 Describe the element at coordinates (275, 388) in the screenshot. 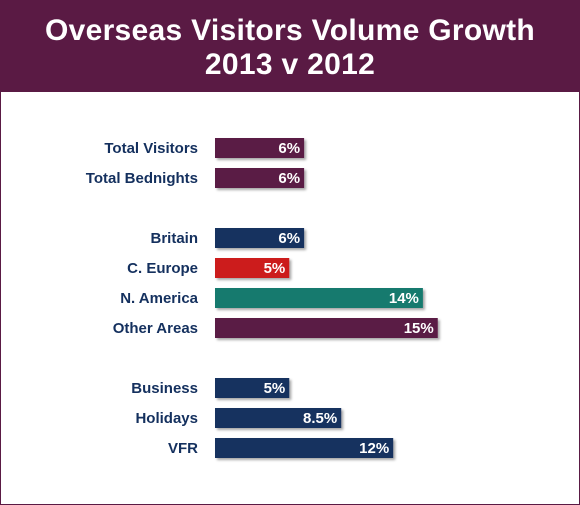

I see `value-label-business: 5%` at that location.